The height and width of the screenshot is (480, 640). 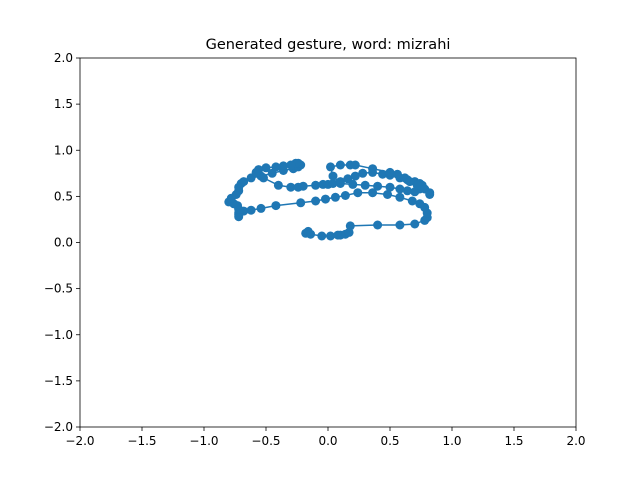 What do you see at coordinates (265, 441) in the screenshot?
I see `x-tick-label: −0.5` at bounding box center [265, 441].